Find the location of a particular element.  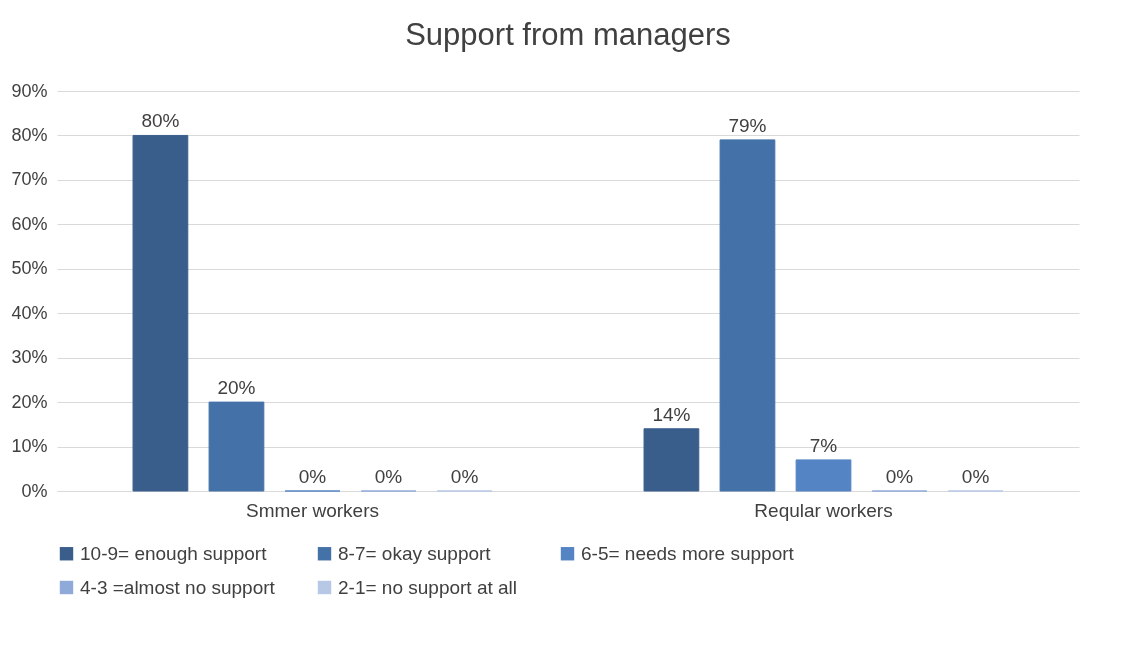

y-tick-label: 0% is located at coordinates (34, 490).